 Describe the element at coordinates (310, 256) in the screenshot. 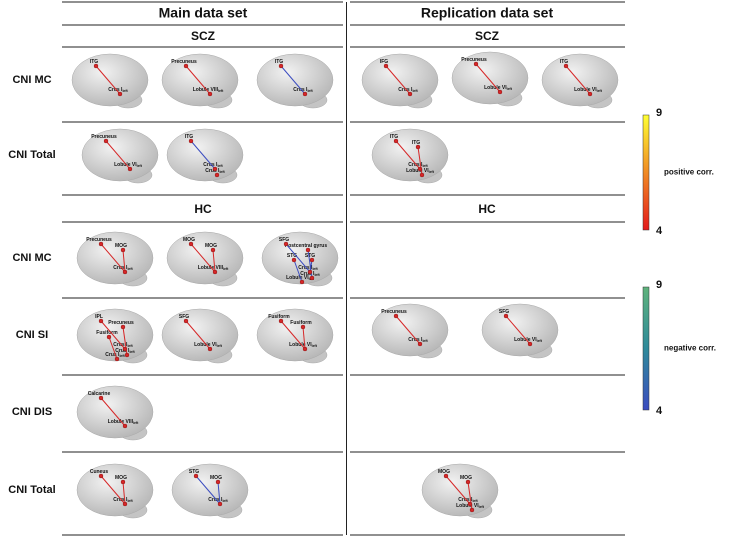

I see `region-name: STG` at that location.